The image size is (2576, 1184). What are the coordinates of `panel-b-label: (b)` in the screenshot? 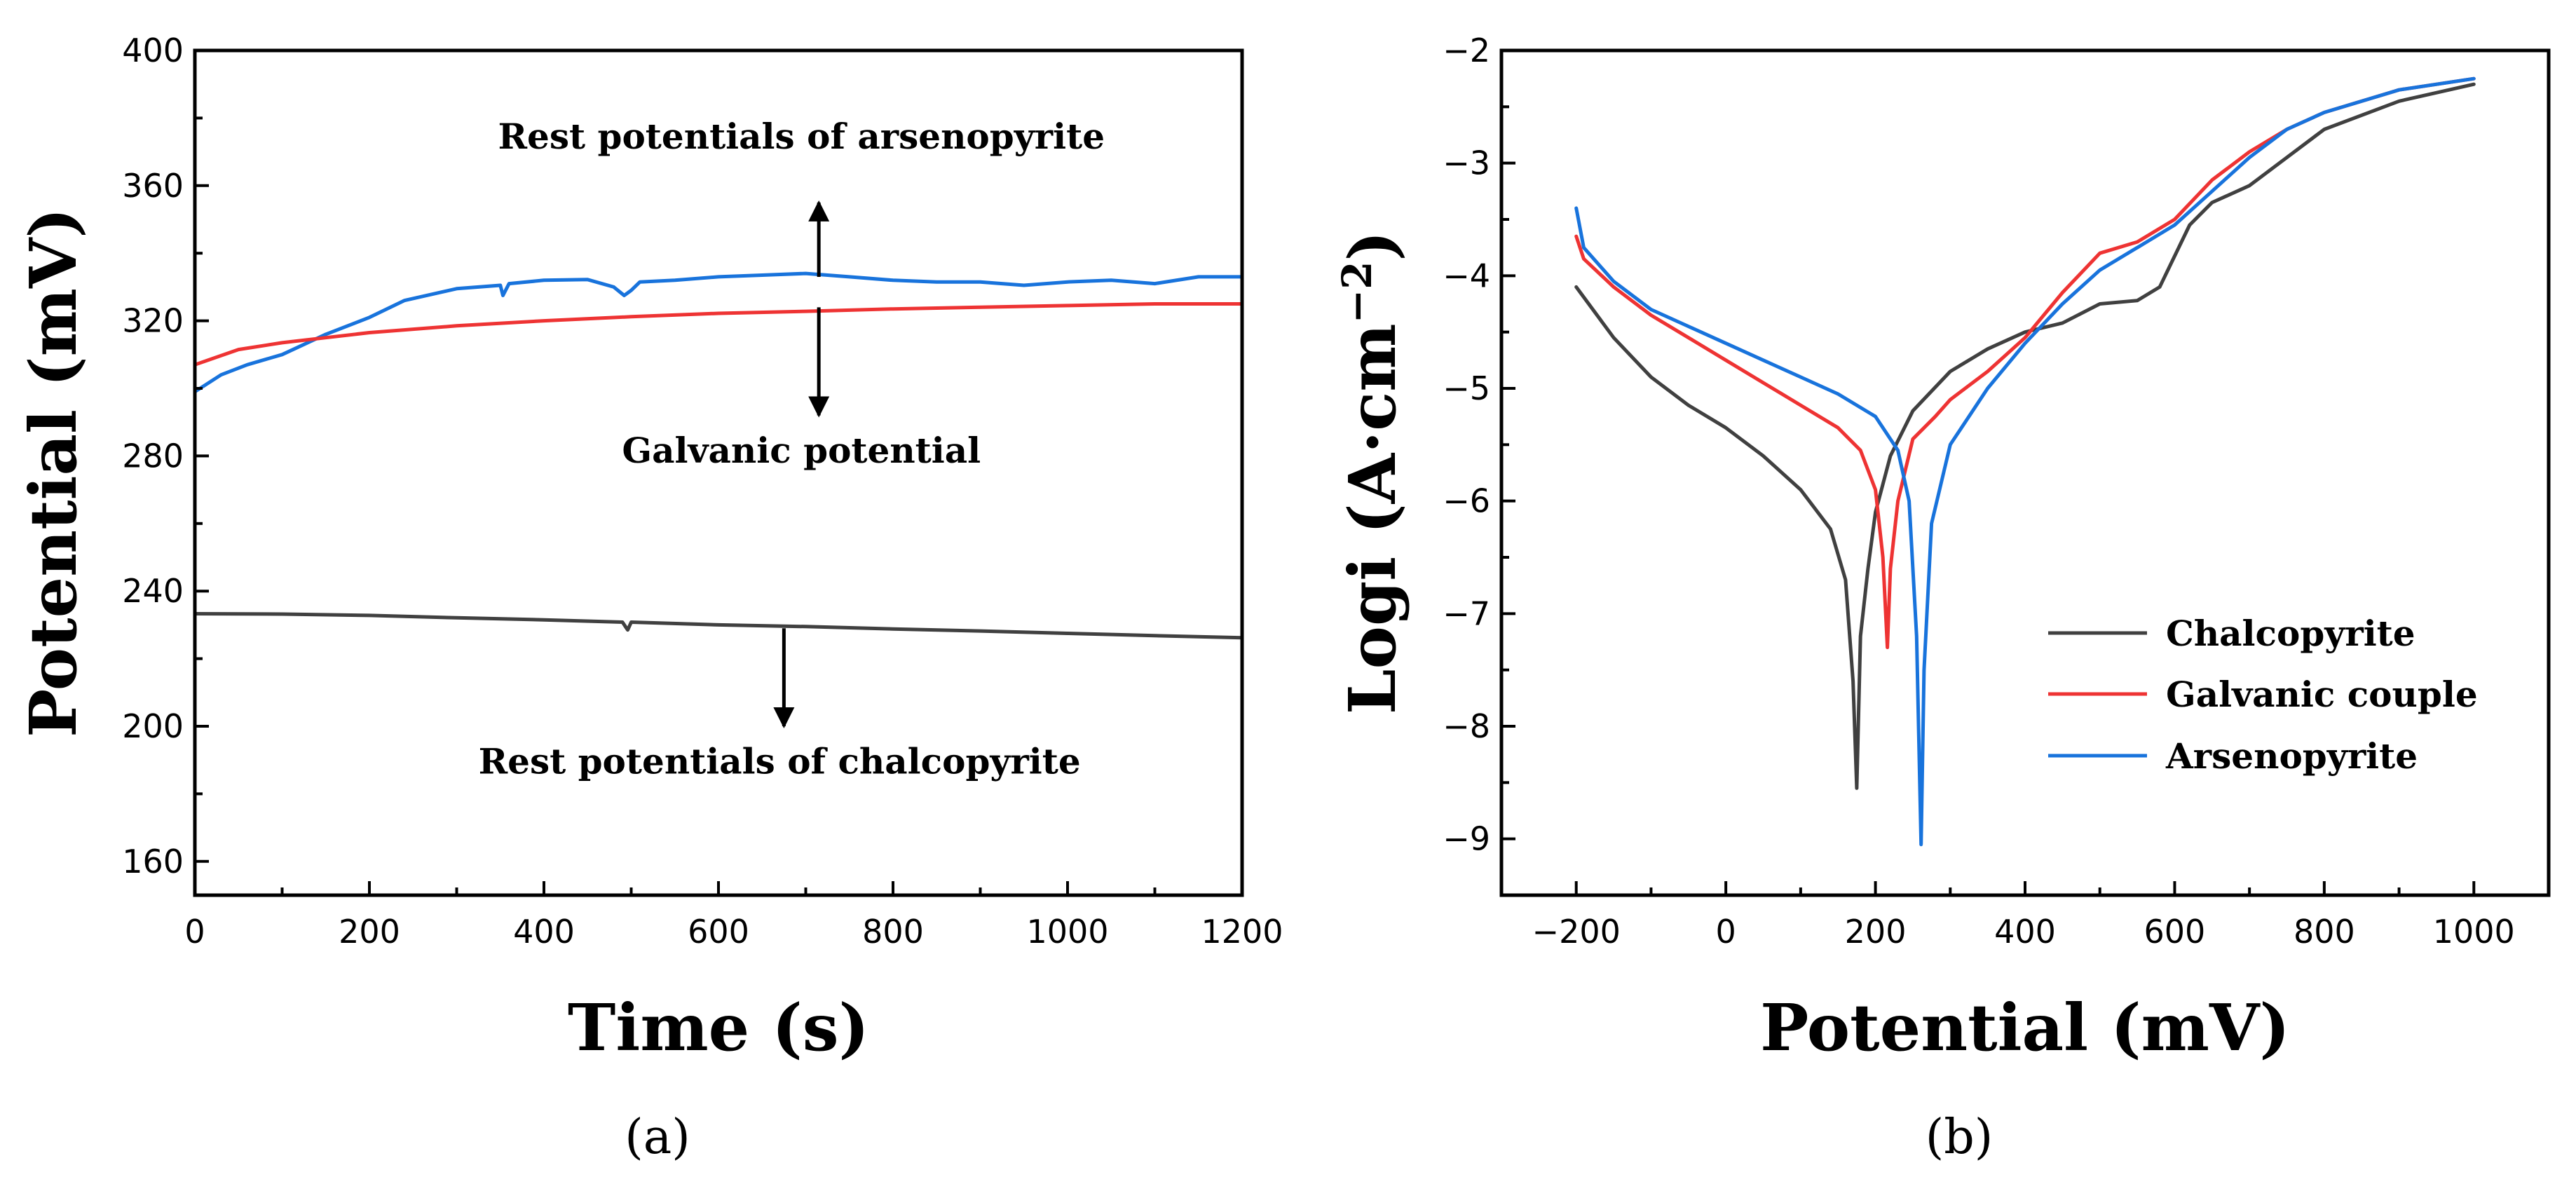 It's located at (1960, 1137).